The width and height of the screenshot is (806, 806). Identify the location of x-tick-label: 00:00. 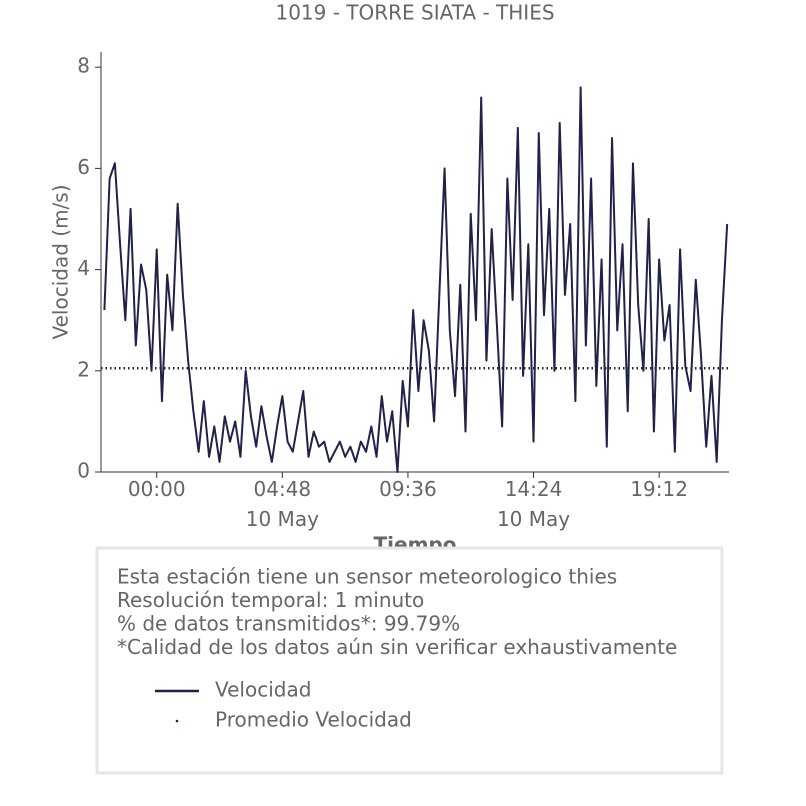
(157, 489).